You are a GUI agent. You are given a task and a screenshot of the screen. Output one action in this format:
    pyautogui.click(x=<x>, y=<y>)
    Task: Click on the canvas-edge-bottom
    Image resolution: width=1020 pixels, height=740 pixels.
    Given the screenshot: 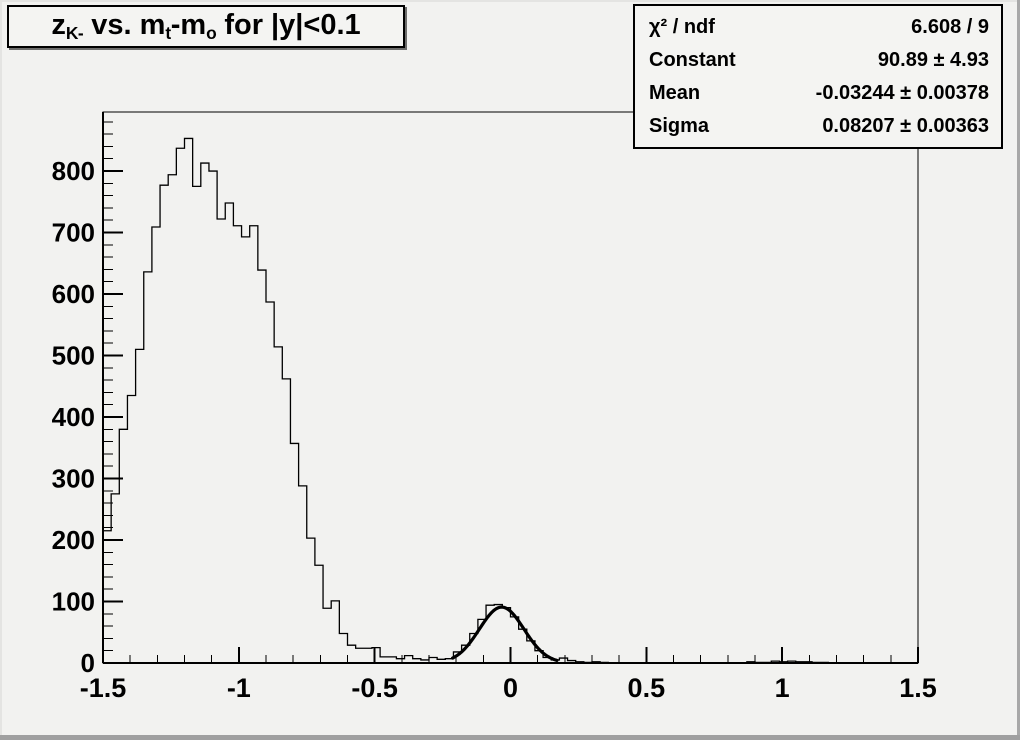 What is the action you would take?
    pyautogui.click(x=510, y=737)
    